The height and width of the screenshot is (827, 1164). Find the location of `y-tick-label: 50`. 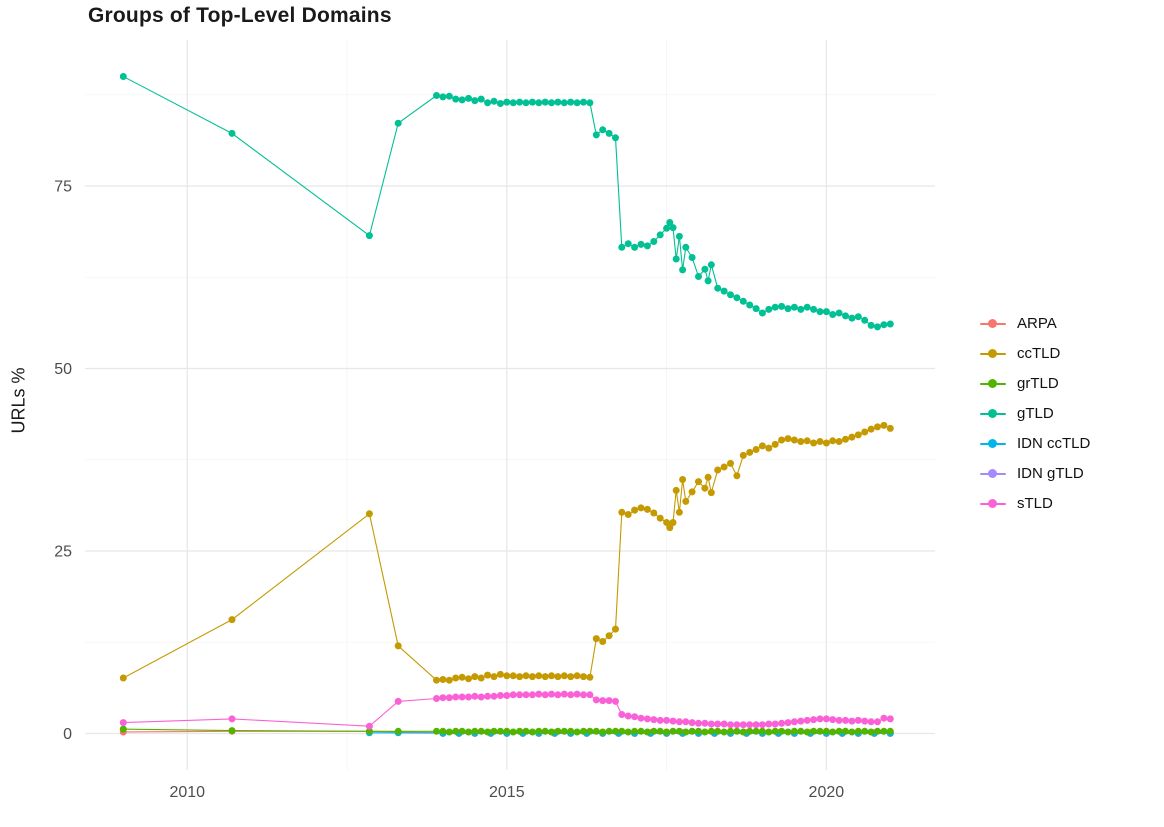

y-tick-label: 50 is located at coordinates (63, 369).